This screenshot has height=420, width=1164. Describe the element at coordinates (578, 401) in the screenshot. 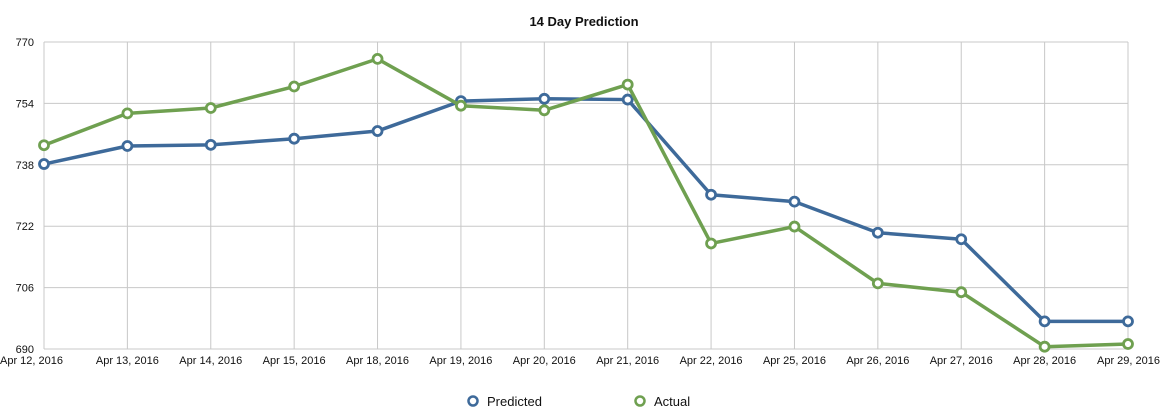

I see `legend: Predicted Actual` at that location.